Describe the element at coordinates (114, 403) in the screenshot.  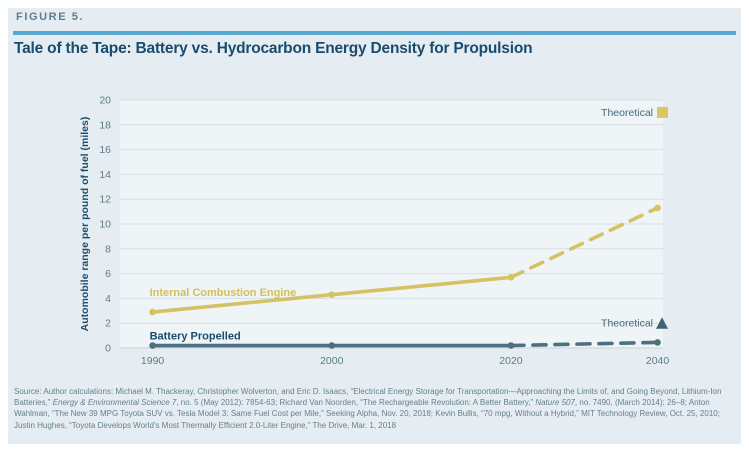
I see `source-journal-name: Energy & Environmental Science 7` at that location.